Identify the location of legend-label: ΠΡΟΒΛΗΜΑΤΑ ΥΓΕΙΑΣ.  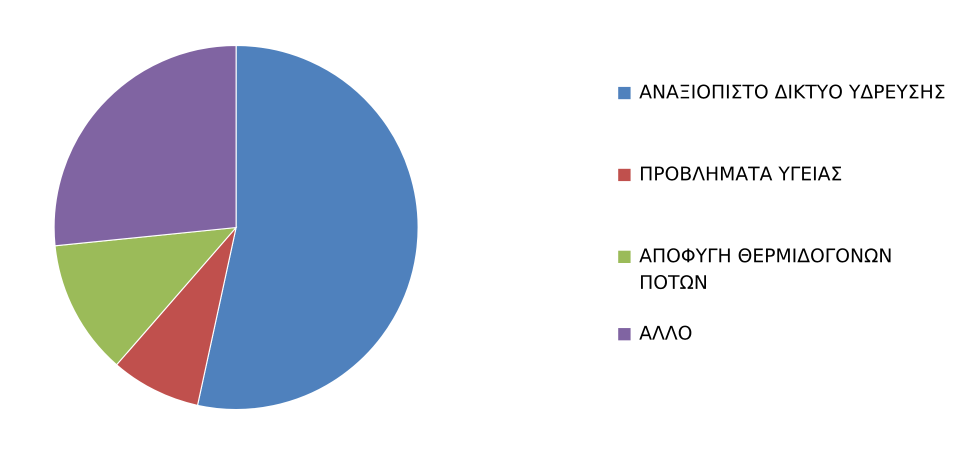
(741, 173).